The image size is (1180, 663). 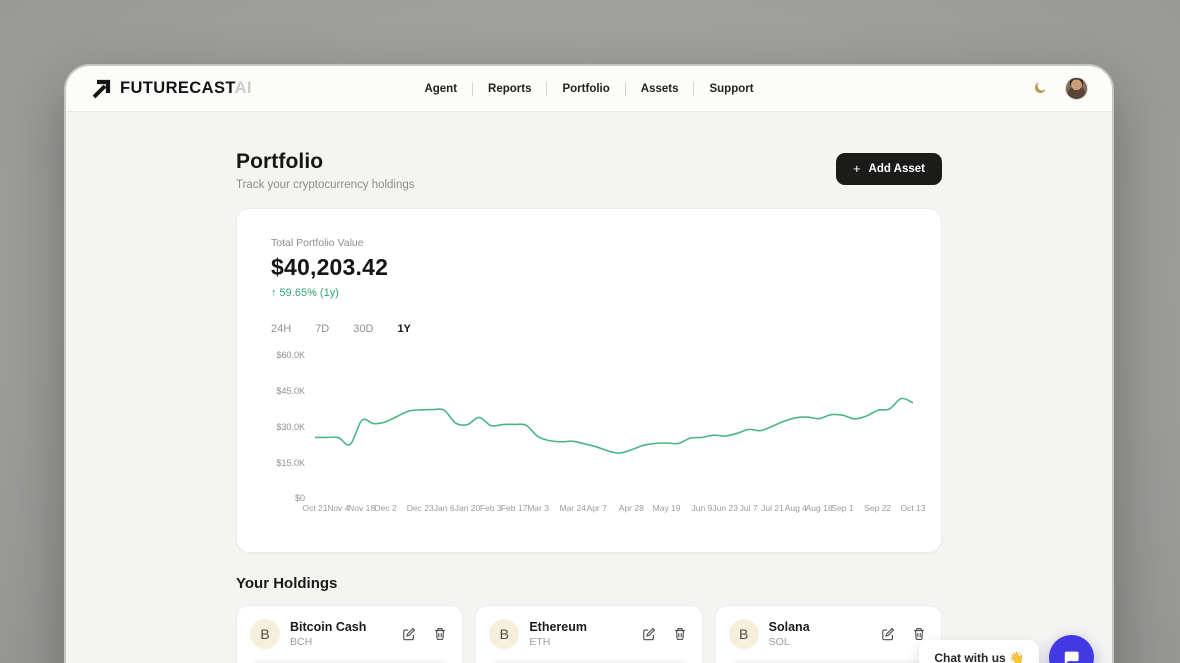 What do you see at coordinates (287, 583) in the screenshot?
I see `holdings-heading: Your Holdings` at bounding box center [287, 583].